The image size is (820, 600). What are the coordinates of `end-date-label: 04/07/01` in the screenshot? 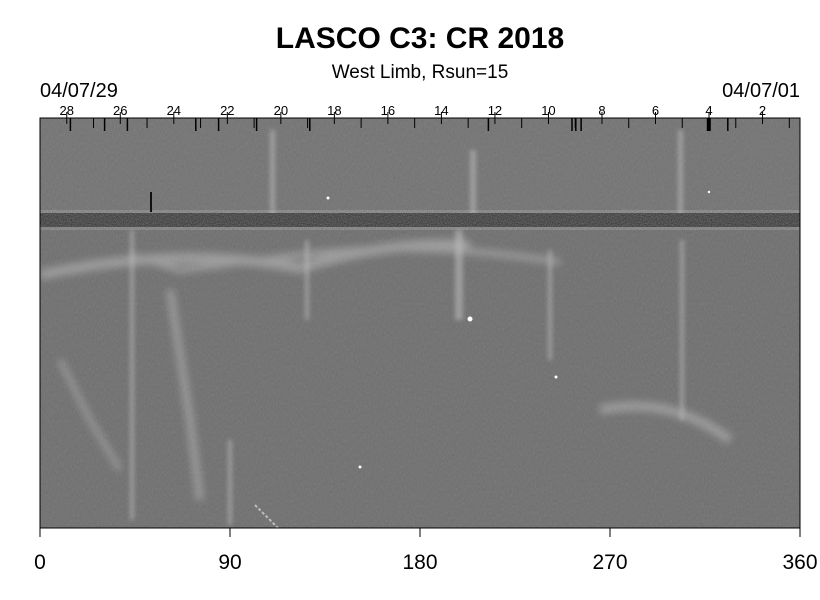 It's located at (761, 91).